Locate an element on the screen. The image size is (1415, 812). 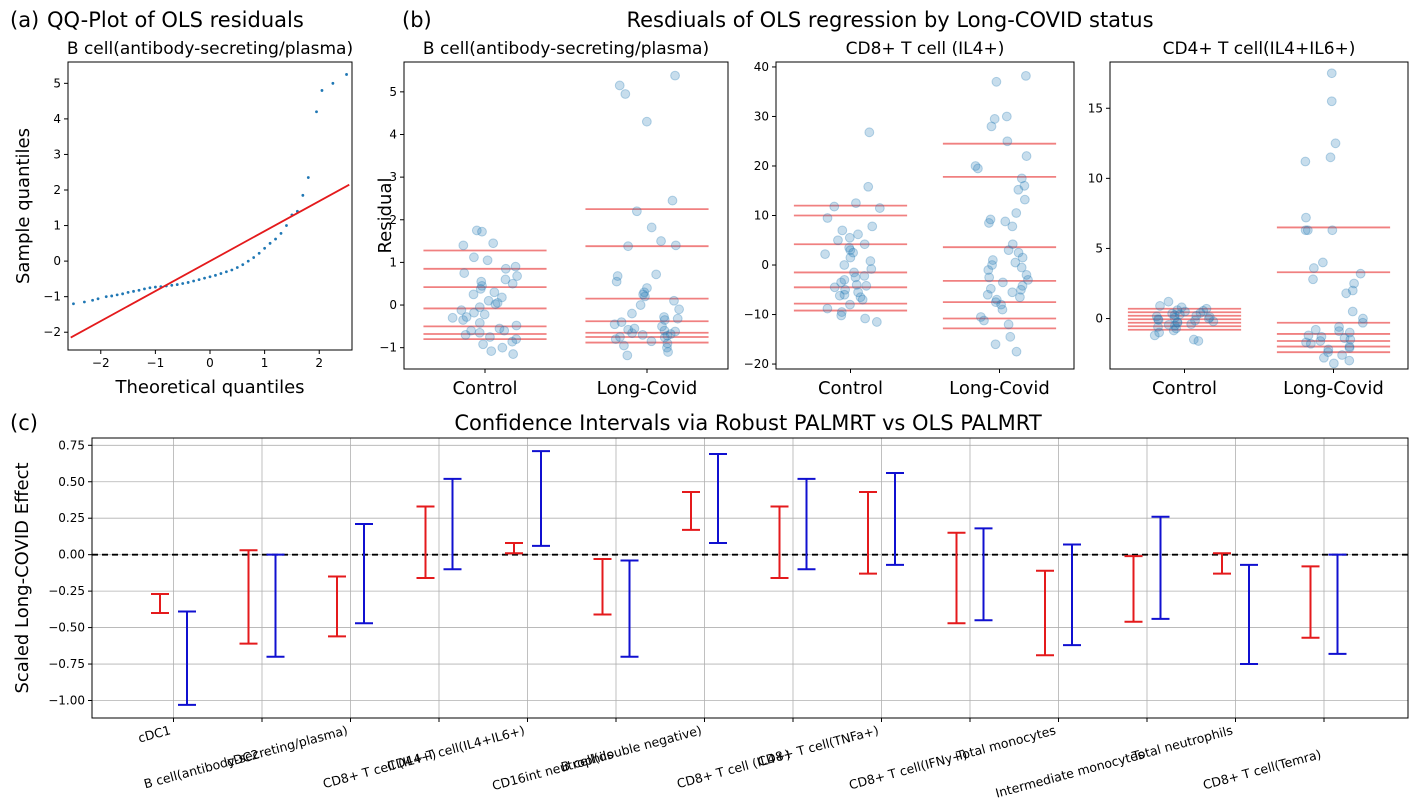
axes-frame is located at coordinates (1259, 215).